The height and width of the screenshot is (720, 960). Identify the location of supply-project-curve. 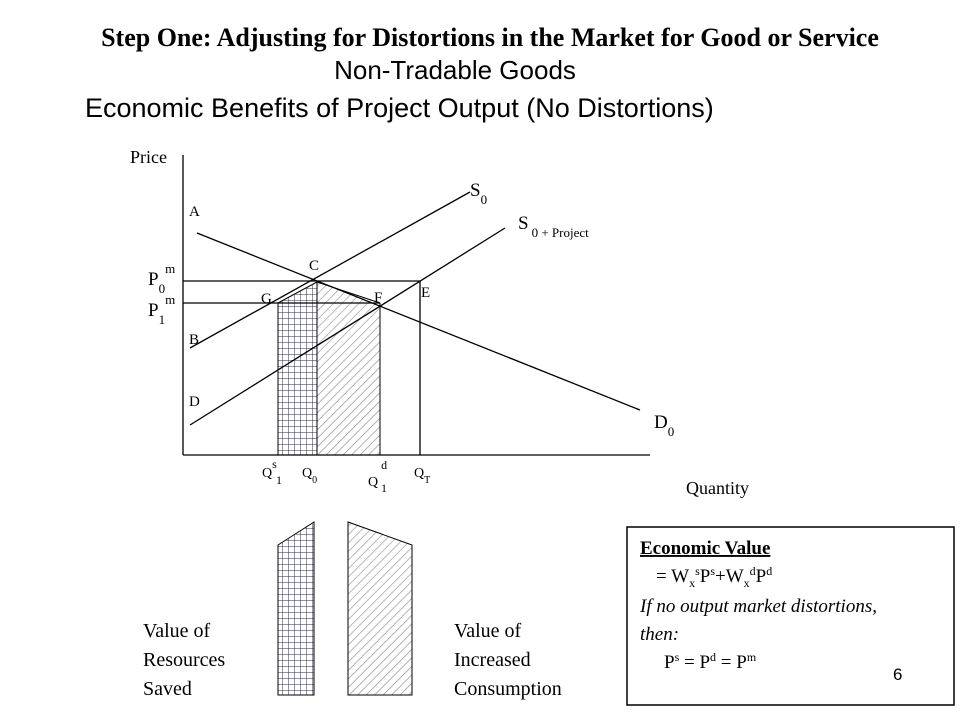
(347, 326).